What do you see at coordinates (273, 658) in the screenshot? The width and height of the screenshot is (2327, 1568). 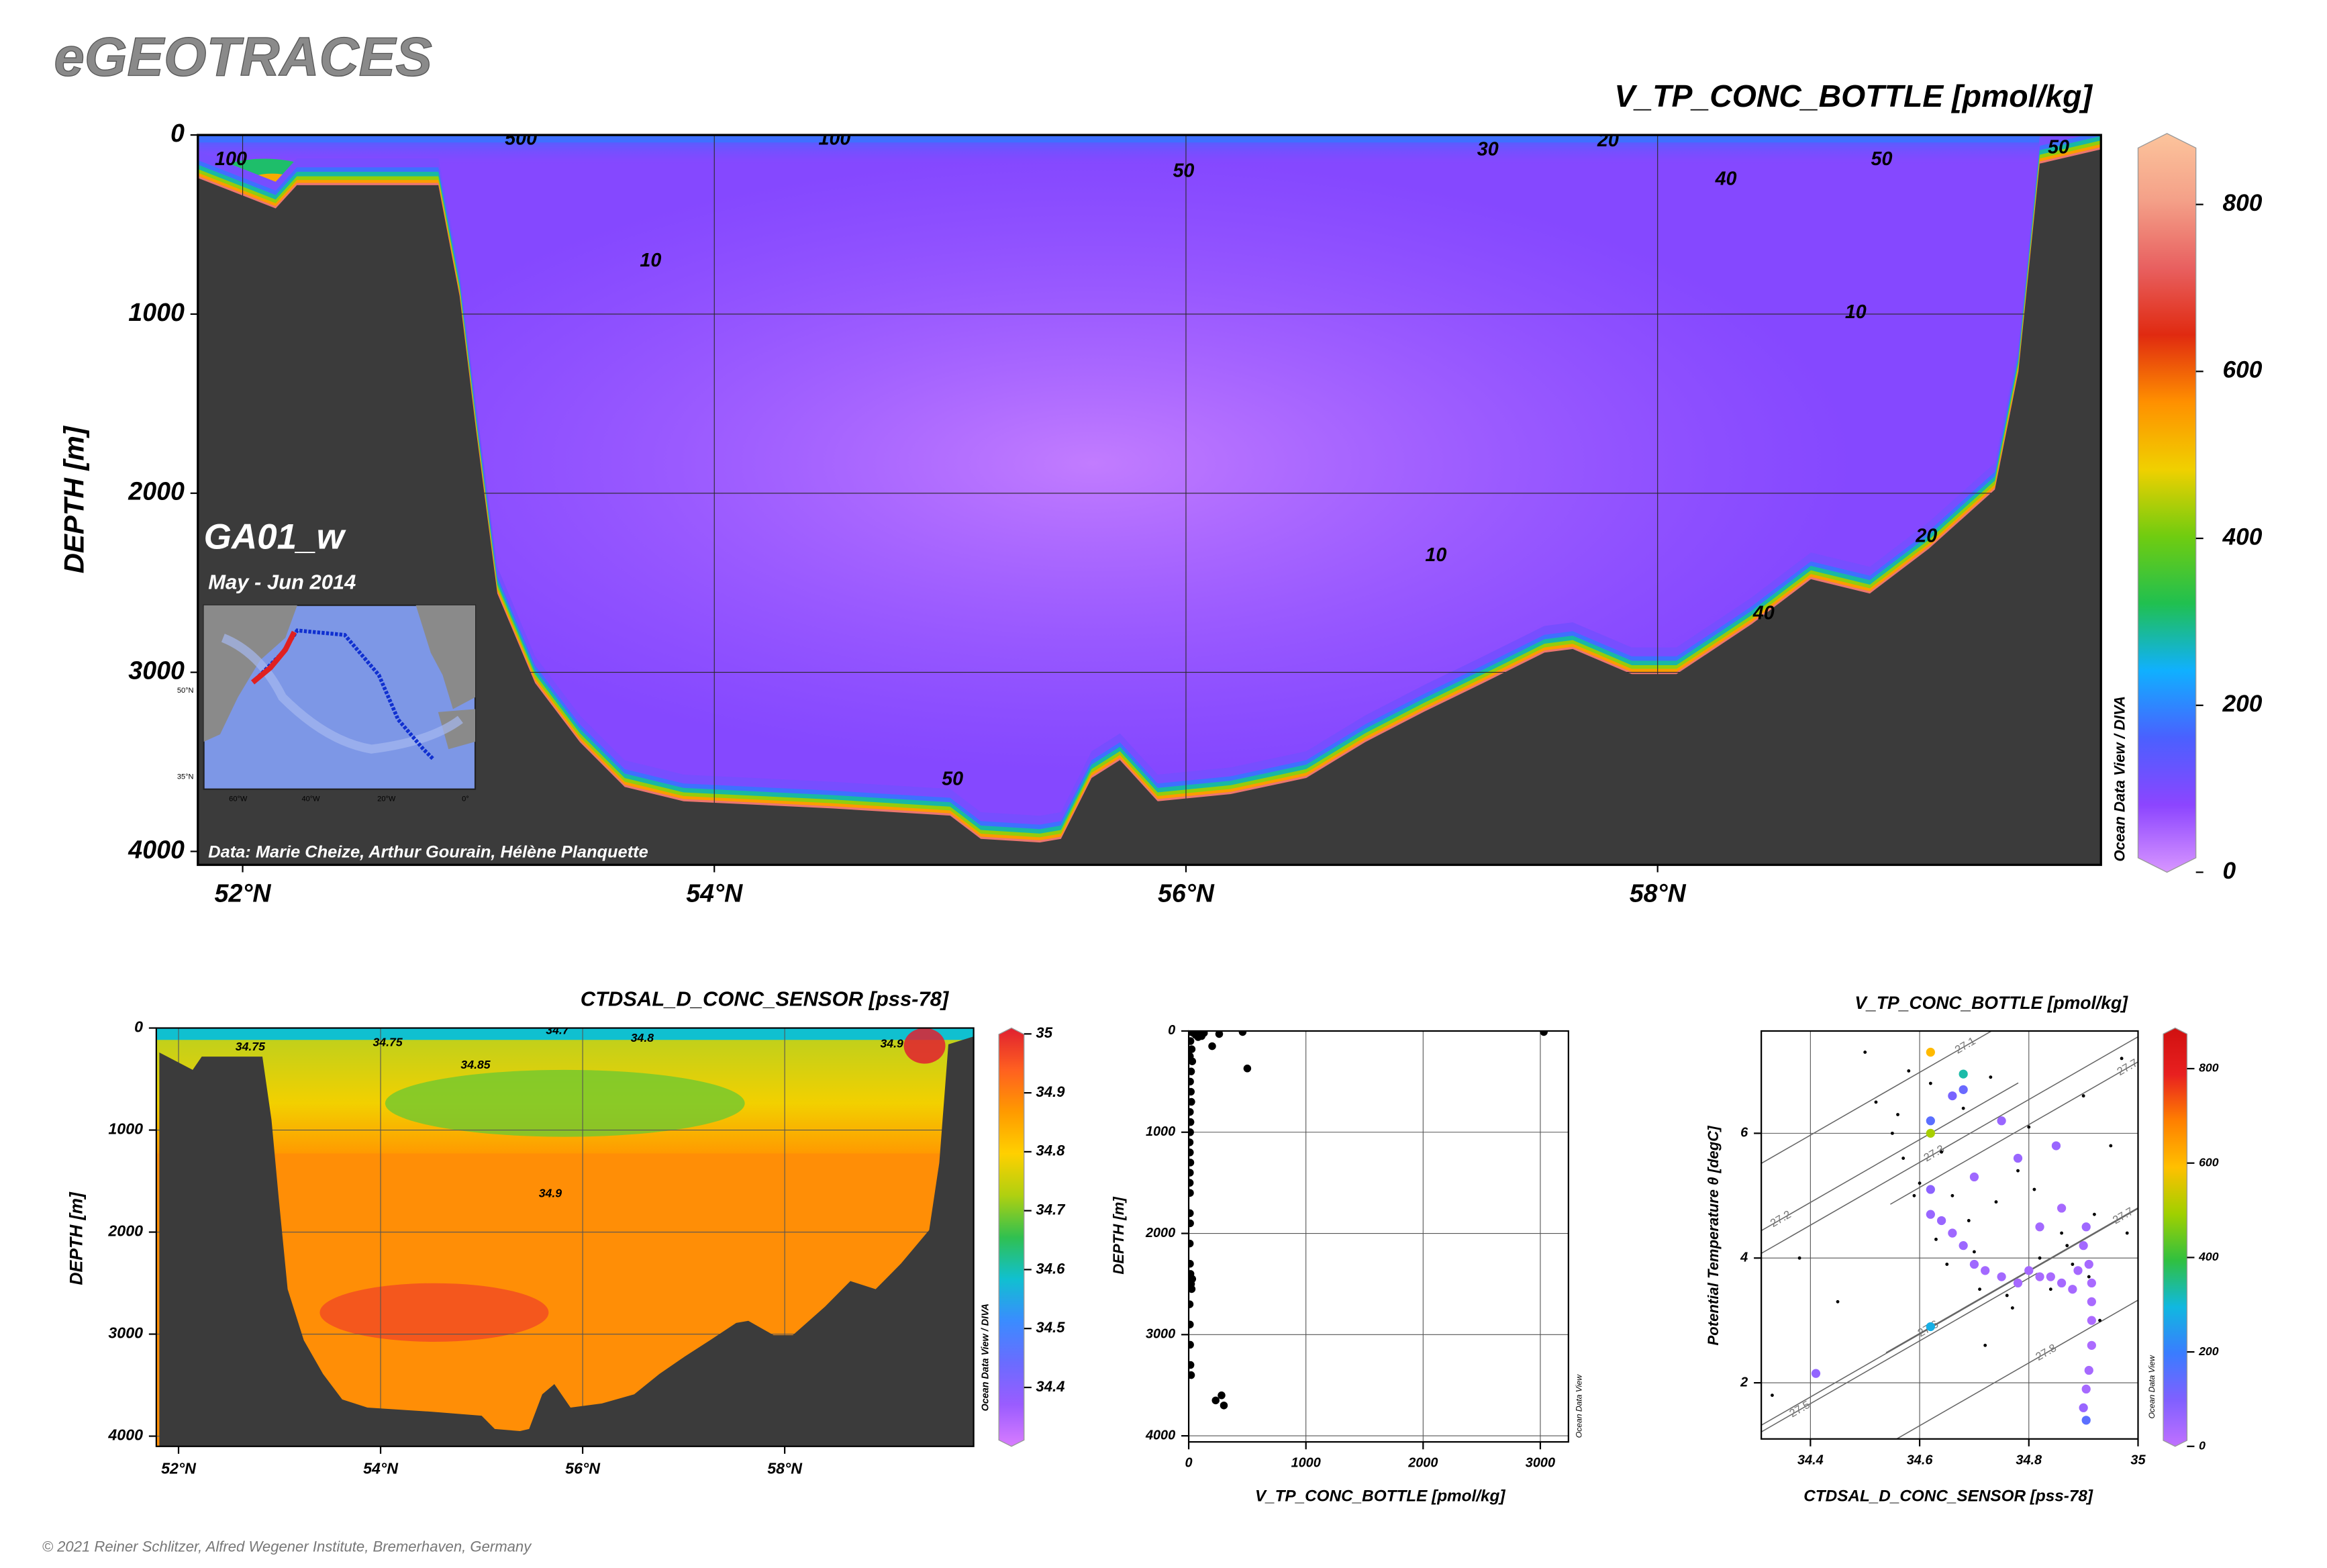 I see `map-track-highlight` at bounding box center [273, 658].